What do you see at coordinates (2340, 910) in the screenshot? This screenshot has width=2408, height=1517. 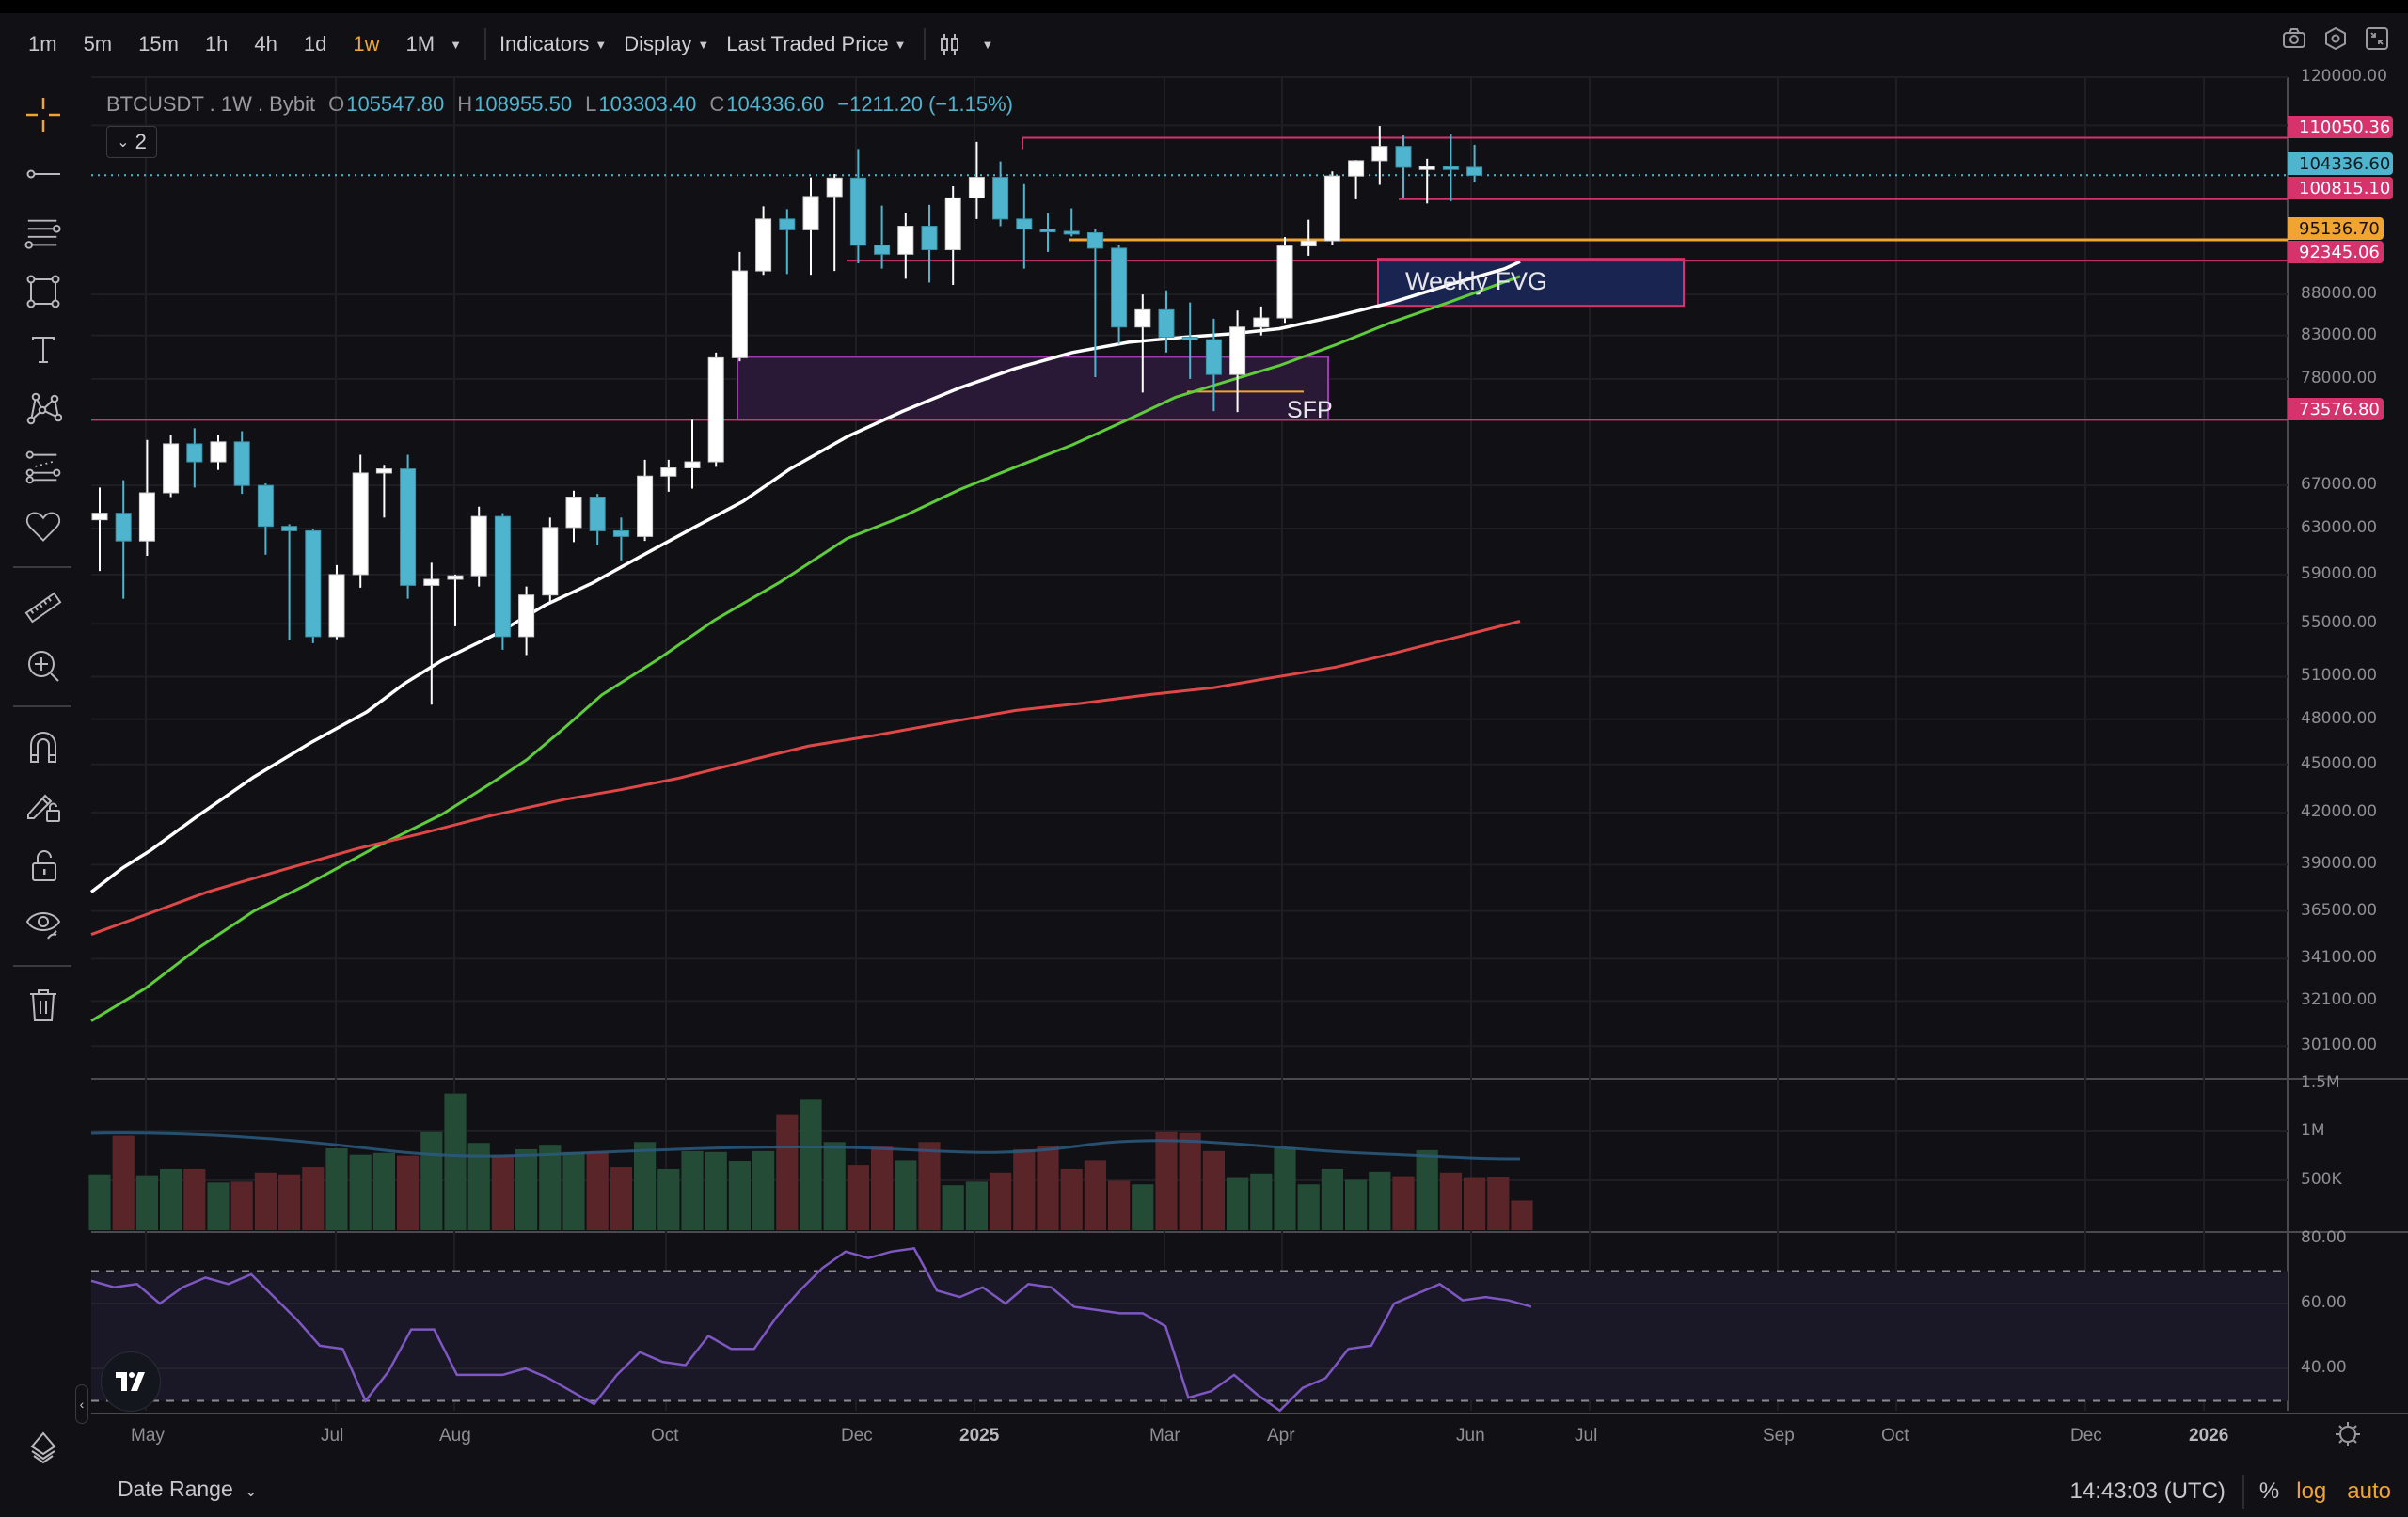 I see `price-axis-tick: 36500.00` at bounding box center [2340, 910].